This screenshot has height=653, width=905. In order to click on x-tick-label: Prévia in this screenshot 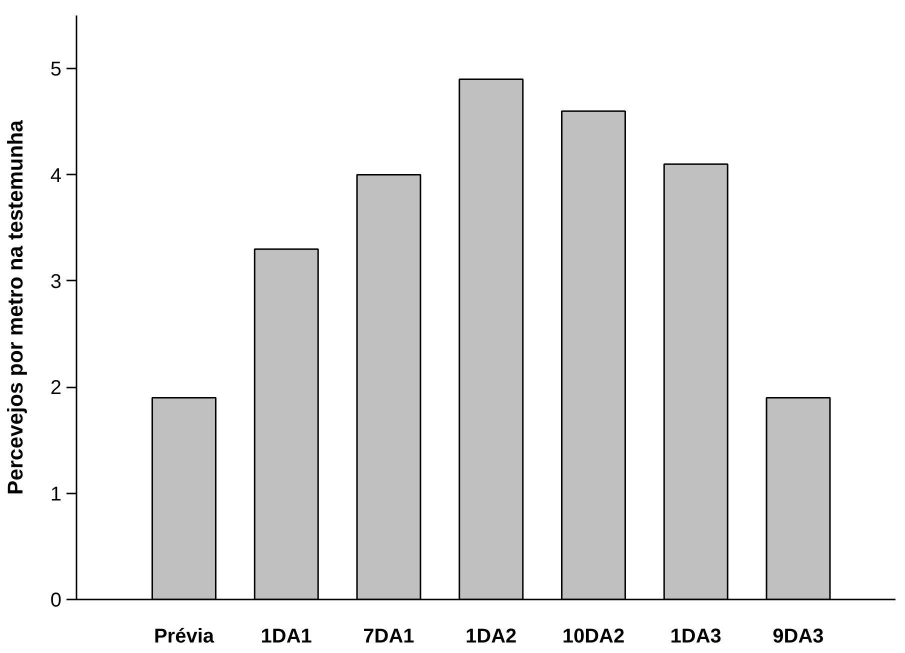, I will do `click(184, 637)`.